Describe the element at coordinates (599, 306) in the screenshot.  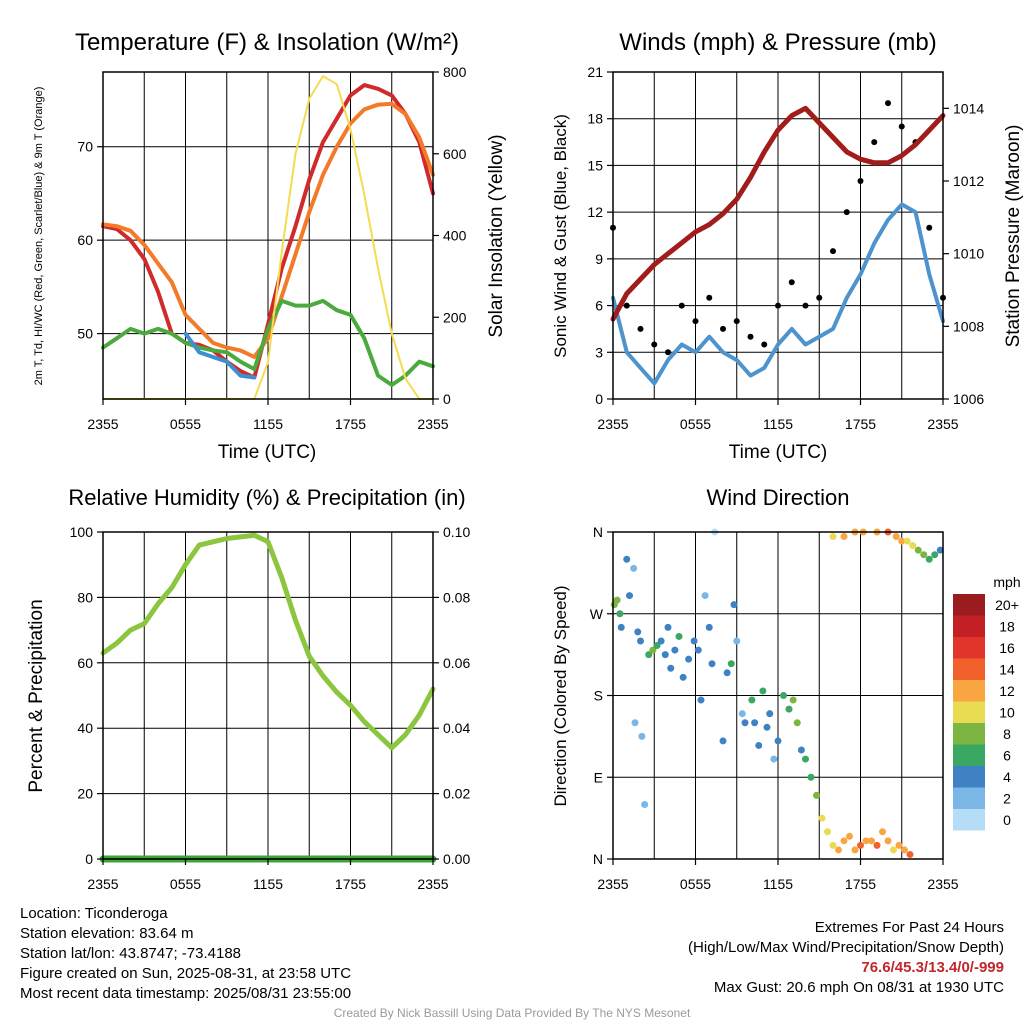
I see `y-tick-label: 6` at that location.